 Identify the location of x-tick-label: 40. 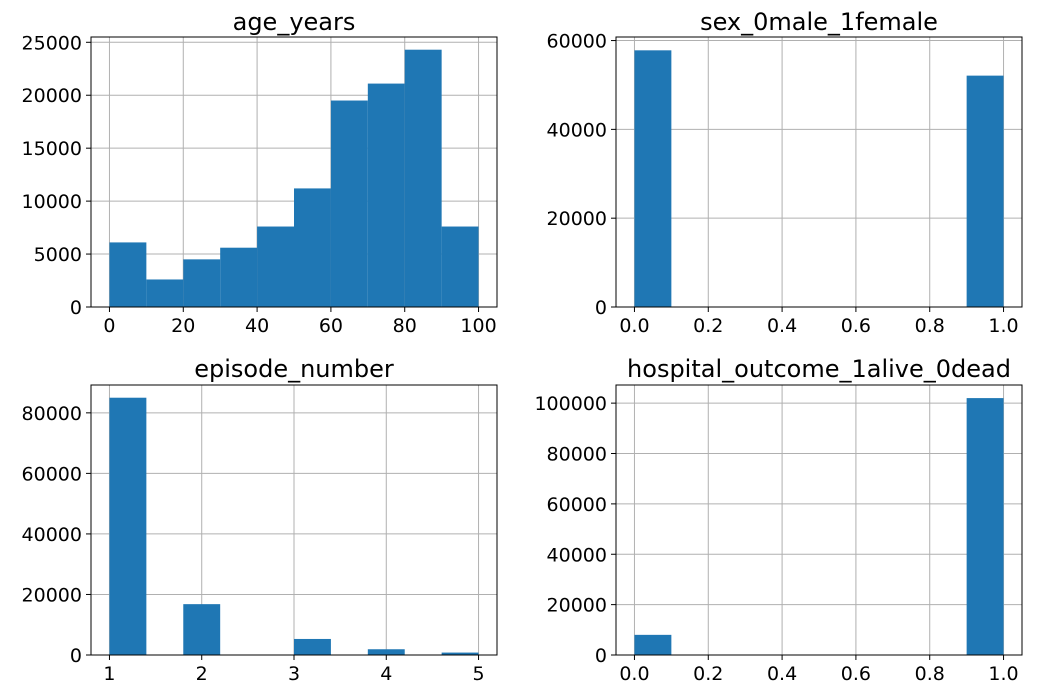
(257, 326).